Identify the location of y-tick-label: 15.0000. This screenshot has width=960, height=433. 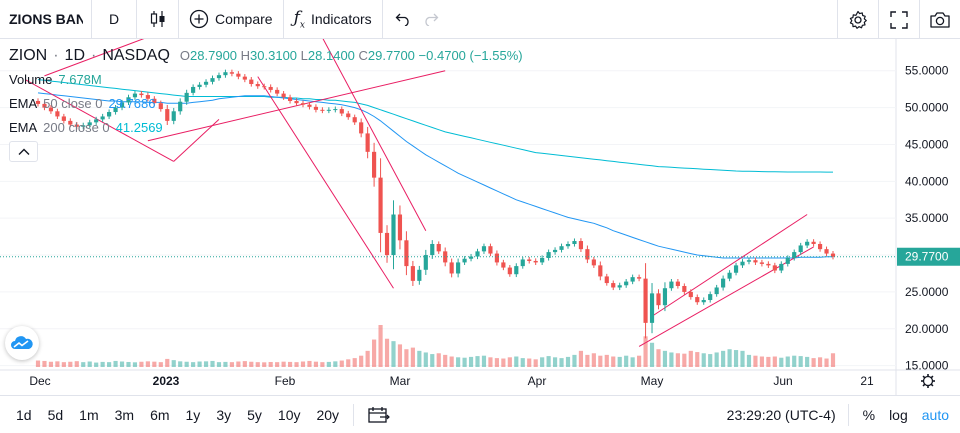
(927, 366).